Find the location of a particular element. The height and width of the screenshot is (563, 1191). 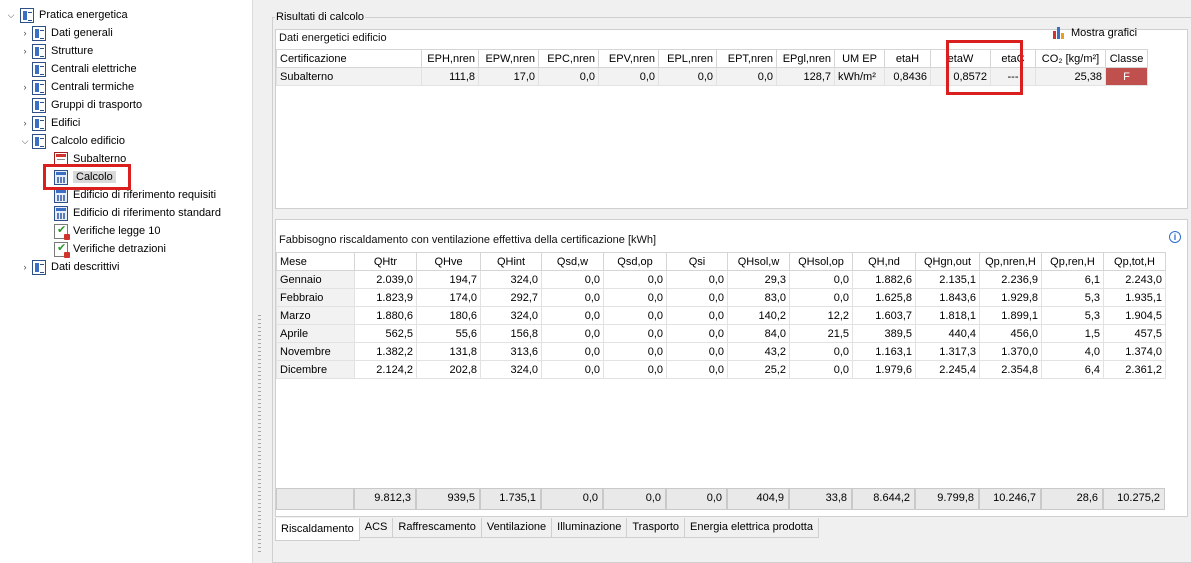

column-header: Mese is located at coordinates (315, 261).